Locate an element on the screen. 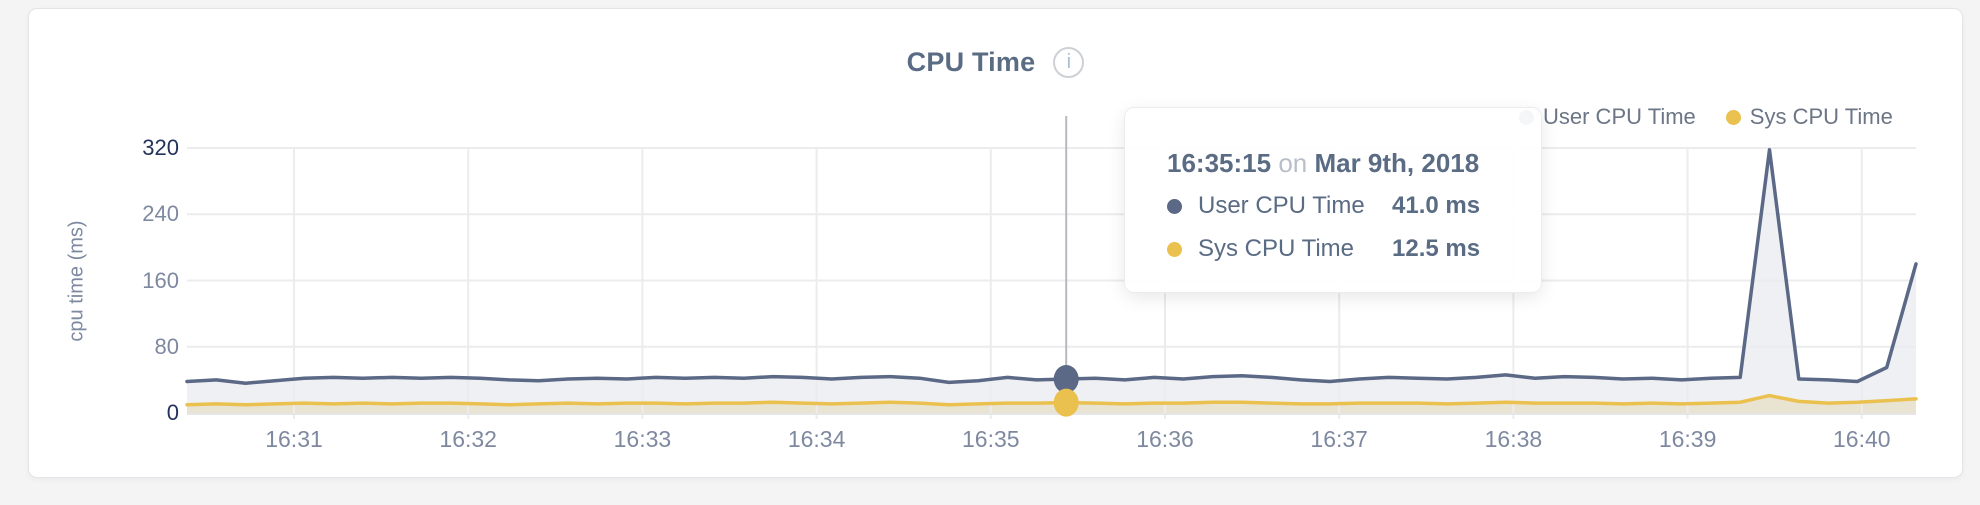  x-axis-tick: 16:31 is located at coordinates (294, 439).